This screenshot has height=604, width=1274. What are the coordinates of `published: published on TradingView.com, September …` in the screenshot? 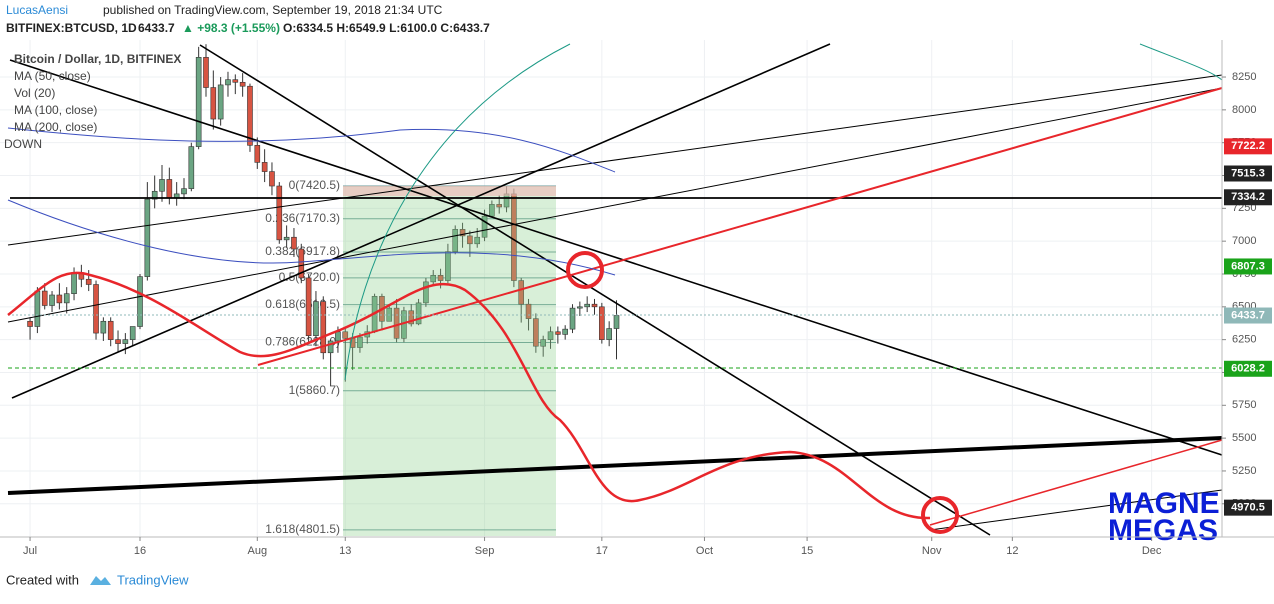 It's located at (273, 10).